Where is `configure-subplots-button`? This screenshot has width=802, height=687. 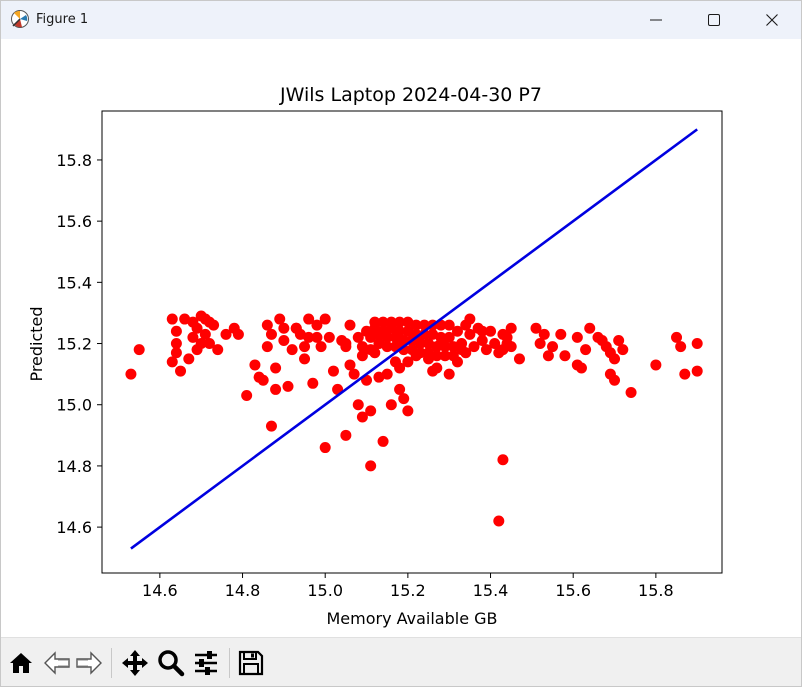
configure-subplots-button is located at coordinates (206, 663).